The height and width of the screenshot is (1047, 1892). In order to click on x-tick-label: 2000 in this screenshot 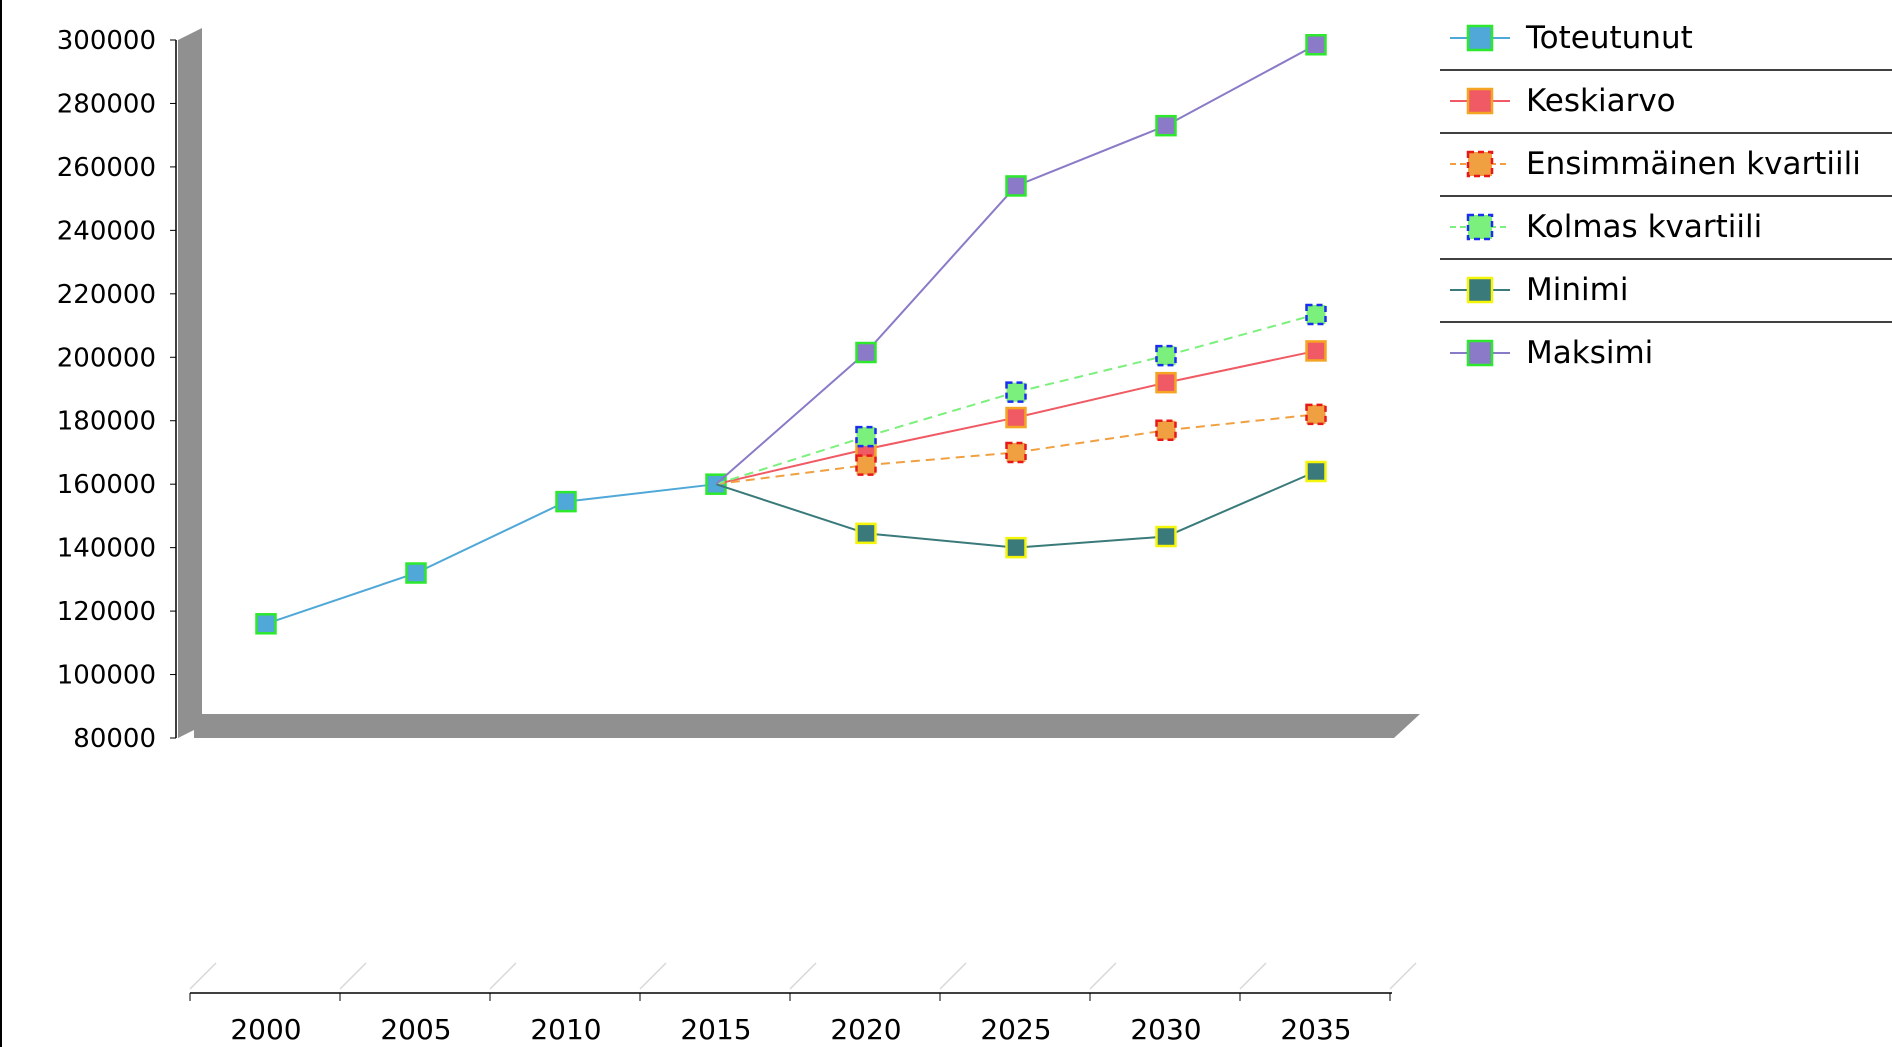, I will do `click(265, 1029)`.